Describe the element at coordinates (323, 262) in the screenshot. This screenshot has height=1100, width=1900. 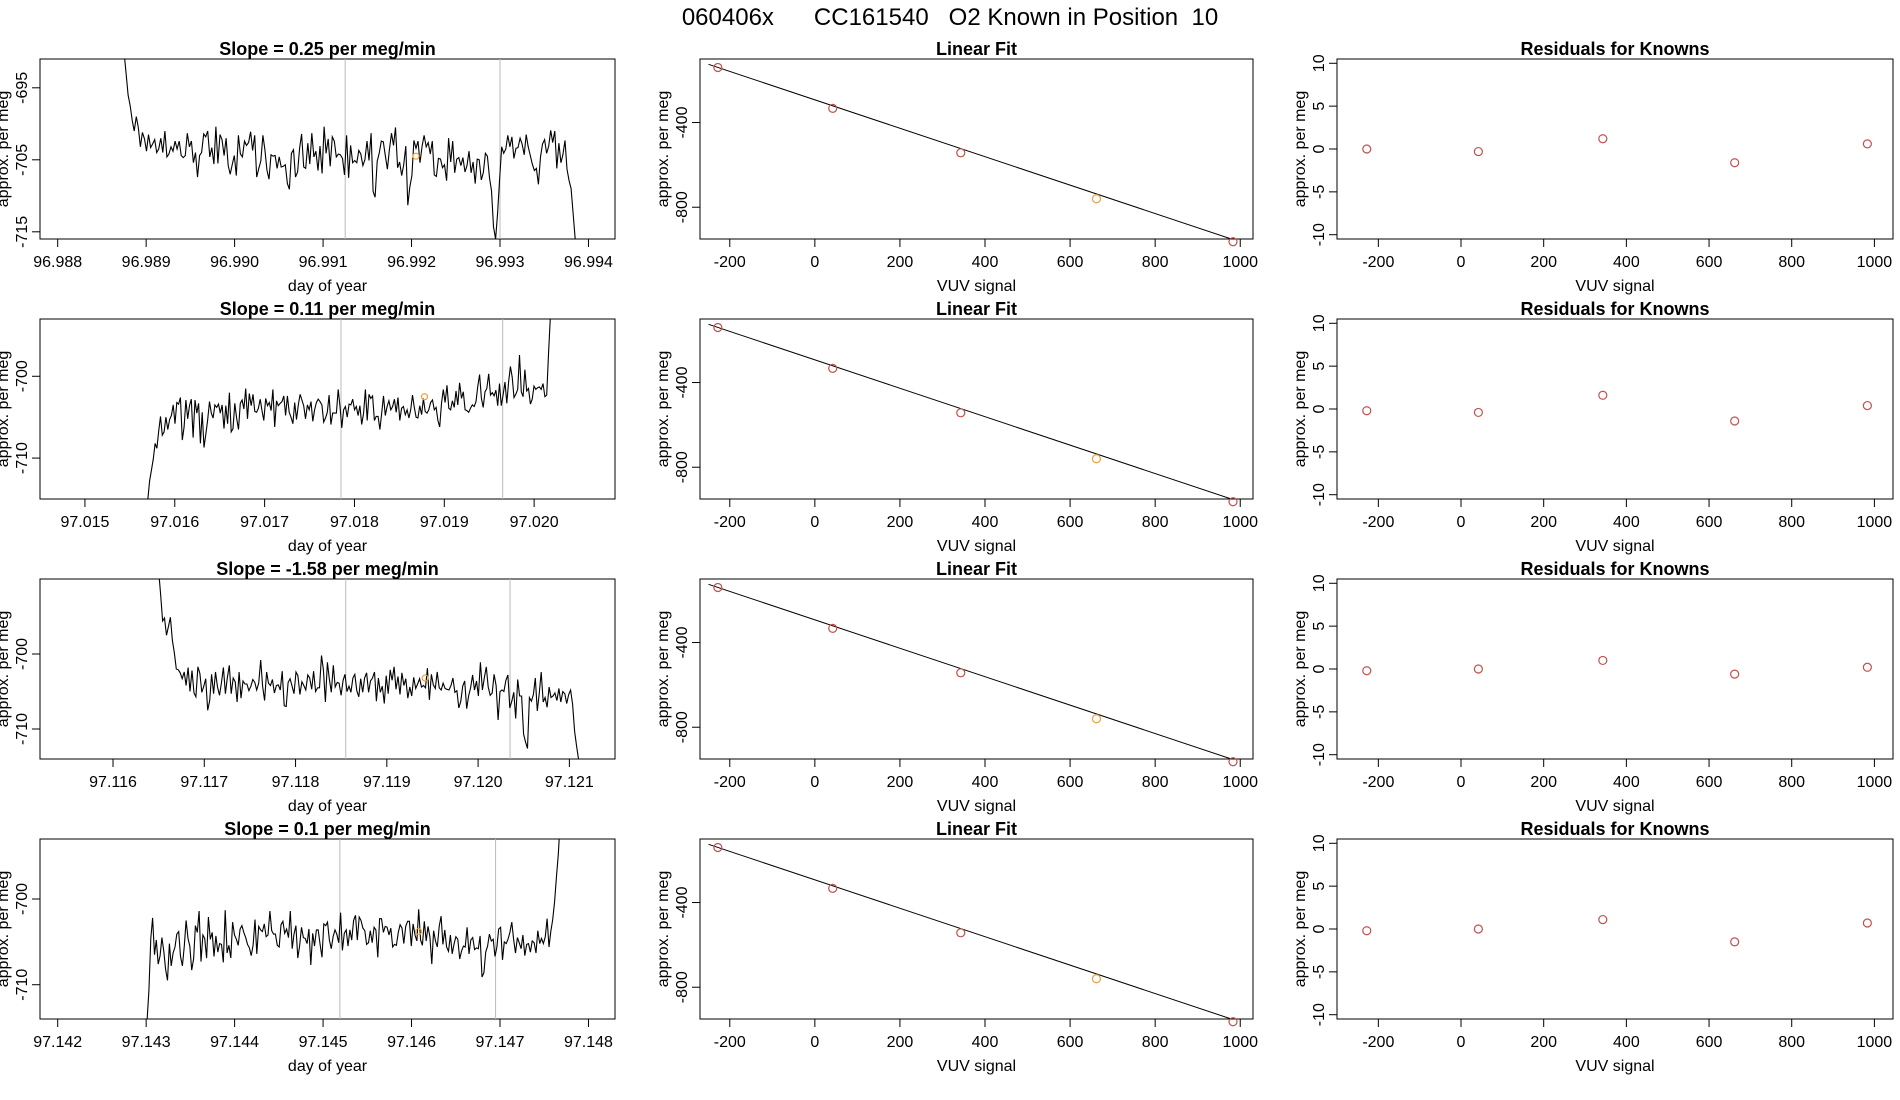
I see `x-tick-label: 96.991` at that location.